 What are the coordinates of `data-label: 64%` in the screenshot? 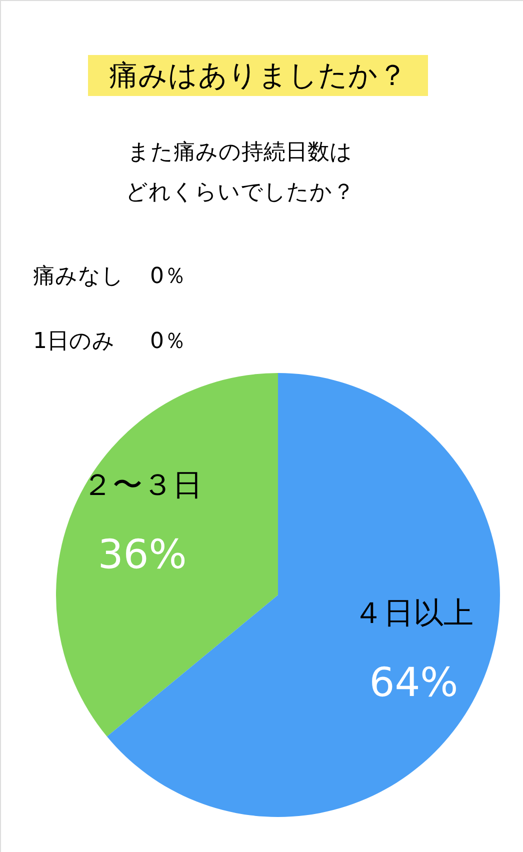 It's located at (413, 683).